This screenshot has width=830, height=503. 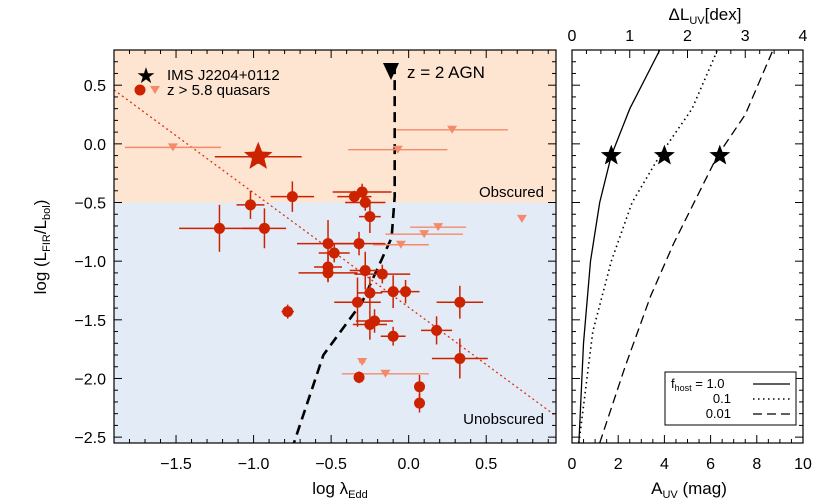 I want to click on auv-tick-label: 10, so click(x=803, y=464).